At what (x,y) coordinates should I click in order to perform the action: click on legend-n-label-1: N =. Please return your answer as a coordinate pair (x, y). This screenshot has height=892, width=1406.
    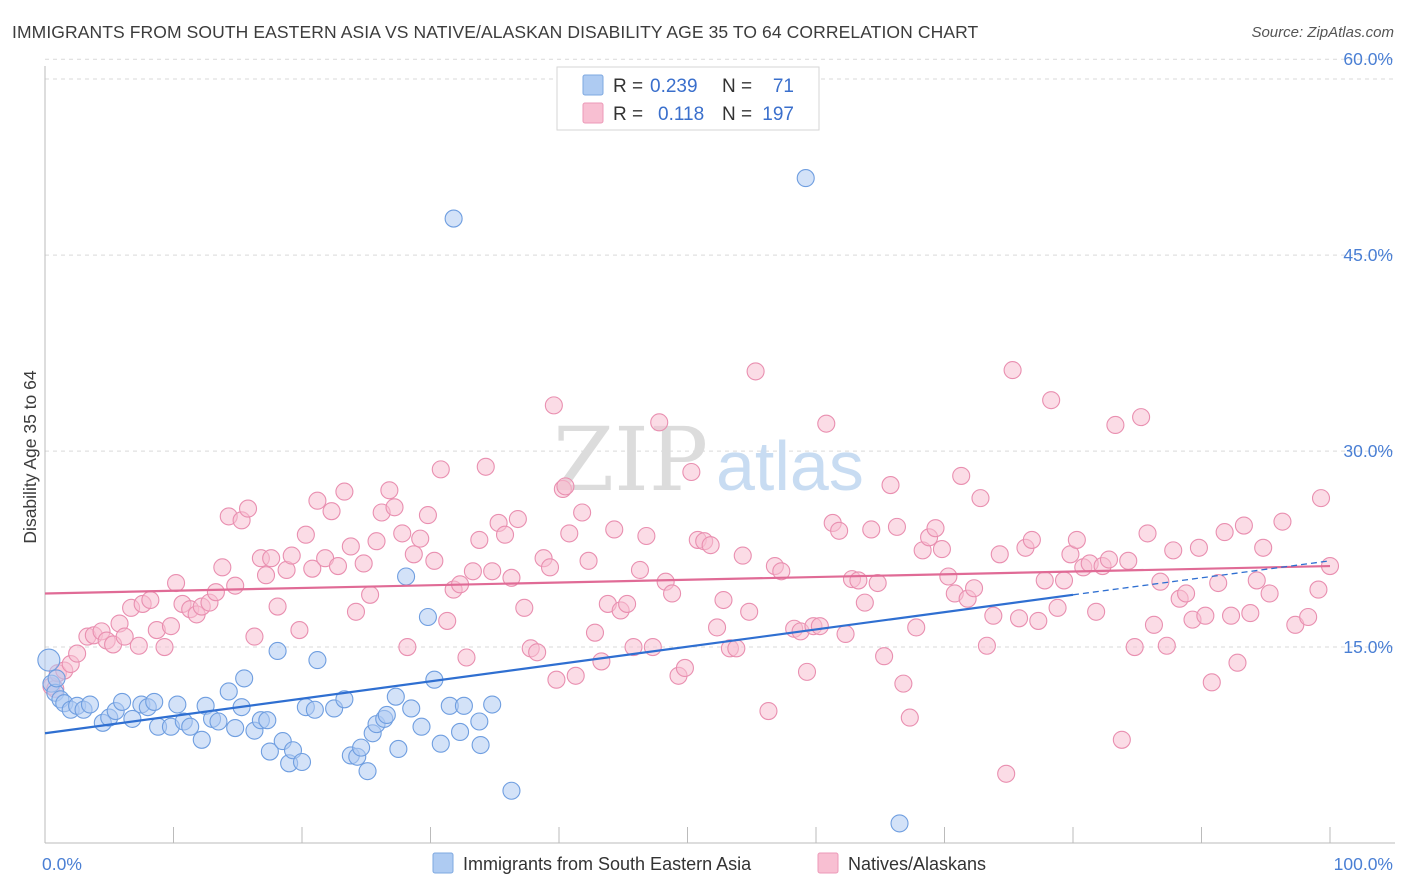
    Looking at the image, I should click on (737, 86).